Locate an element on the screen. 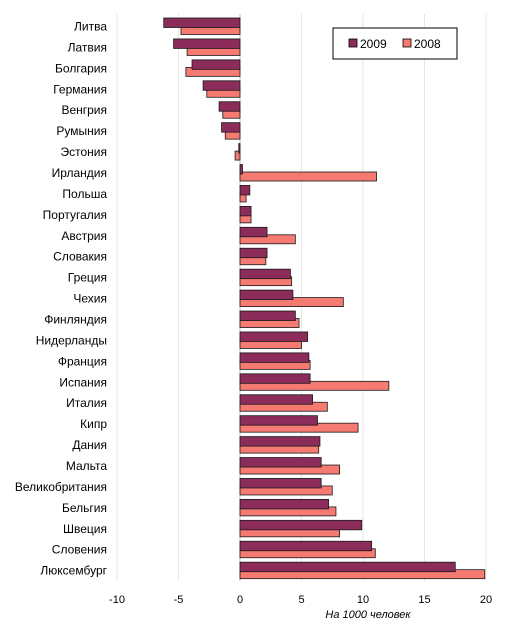 This screenshot has width=516, height=633. category-label: Бельгия is located at coordinates (84, 508).